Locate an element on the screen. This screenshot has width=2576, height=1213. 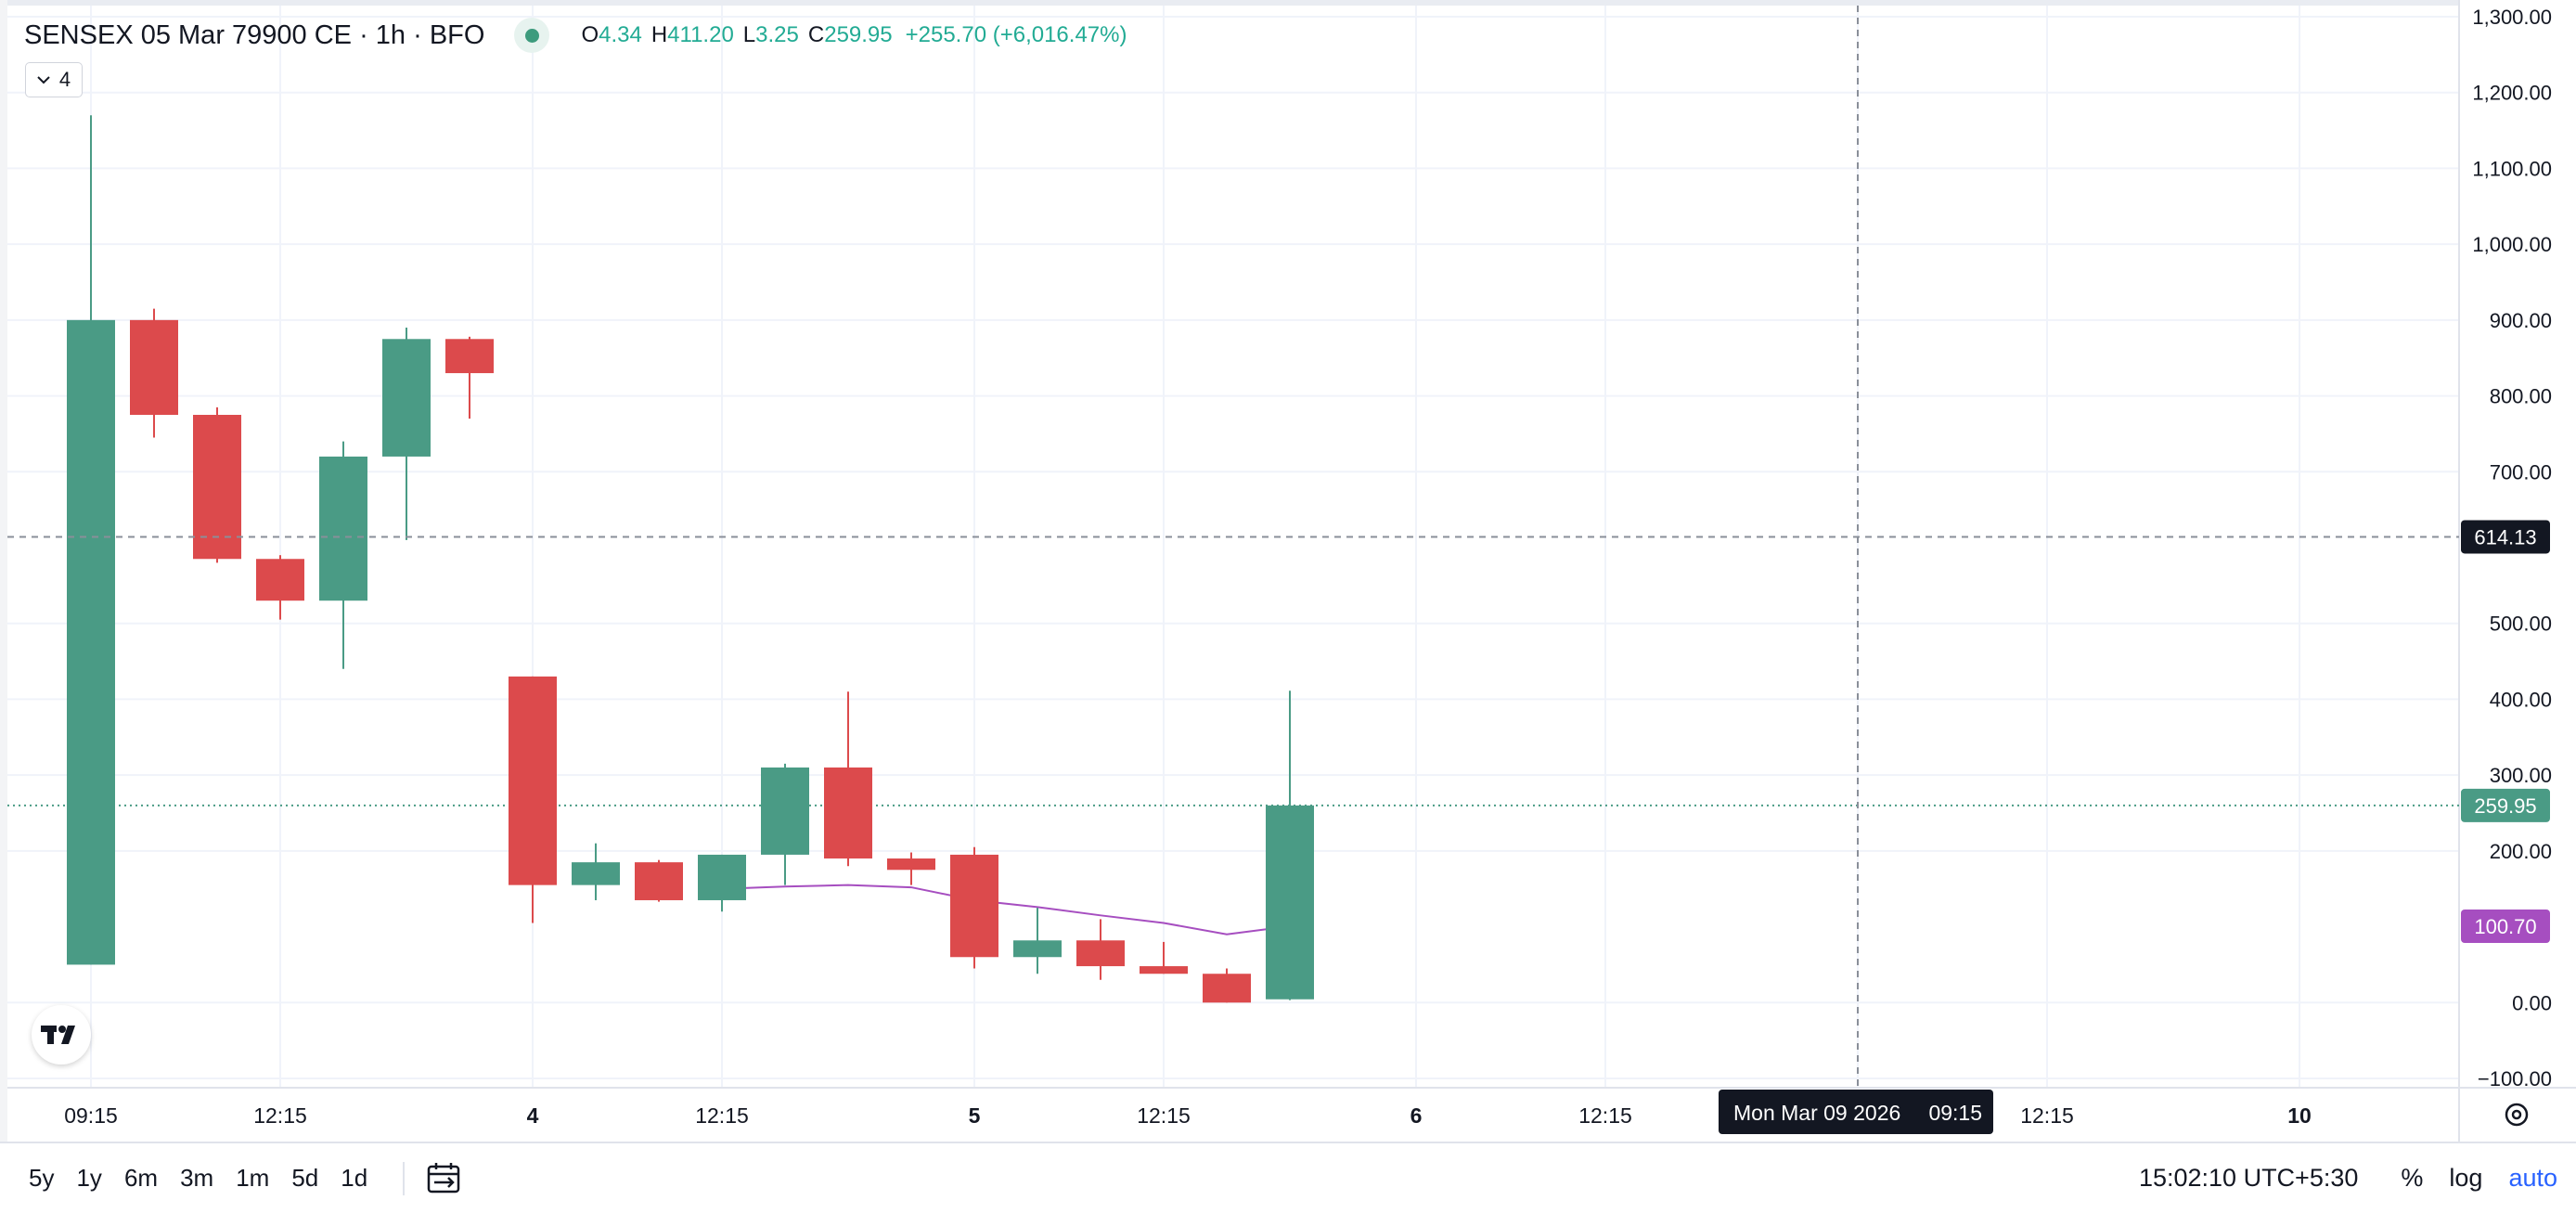
indicators-toggle-button: 4 is located at coordinates (54, 80).